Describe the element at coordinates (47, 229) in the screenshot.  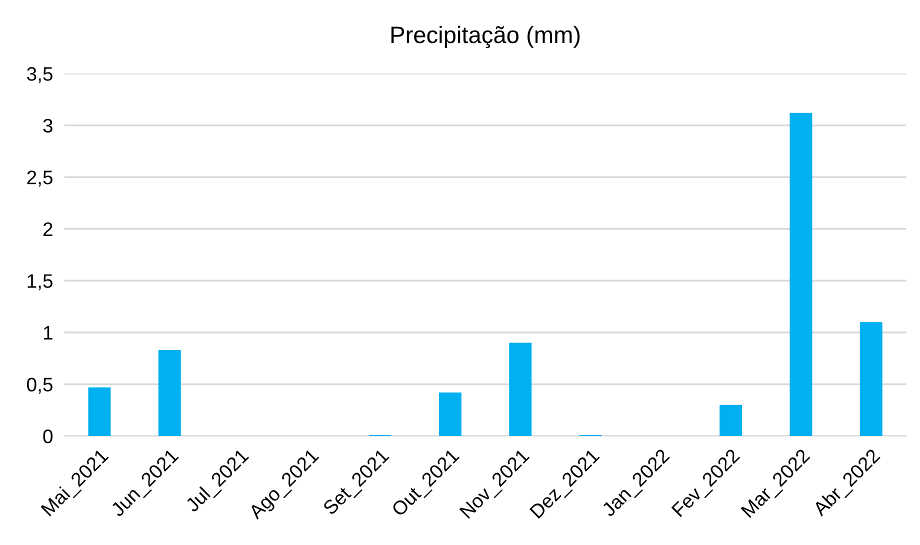
I see `y-tick-label: 2` at that location.